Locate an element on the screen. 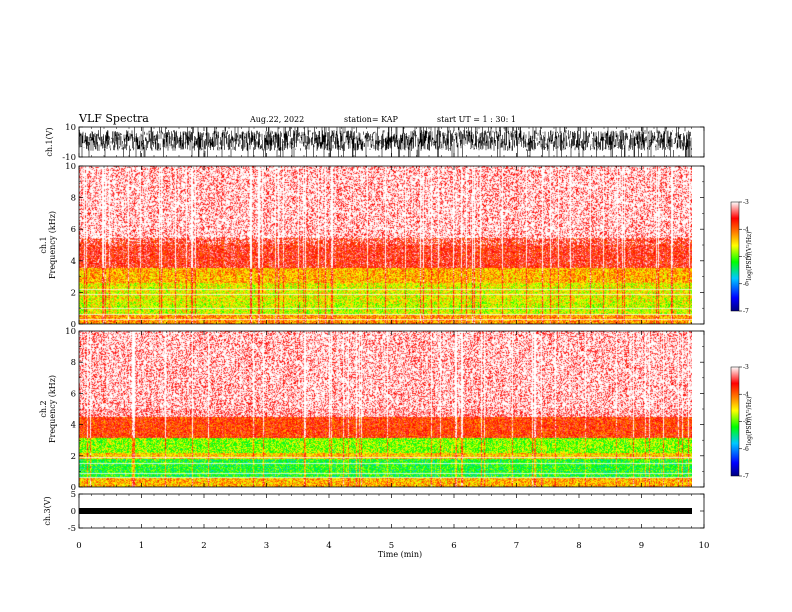 The image size is (792, 612). x-tick-label: 1 is located at coordinates (141, 546).